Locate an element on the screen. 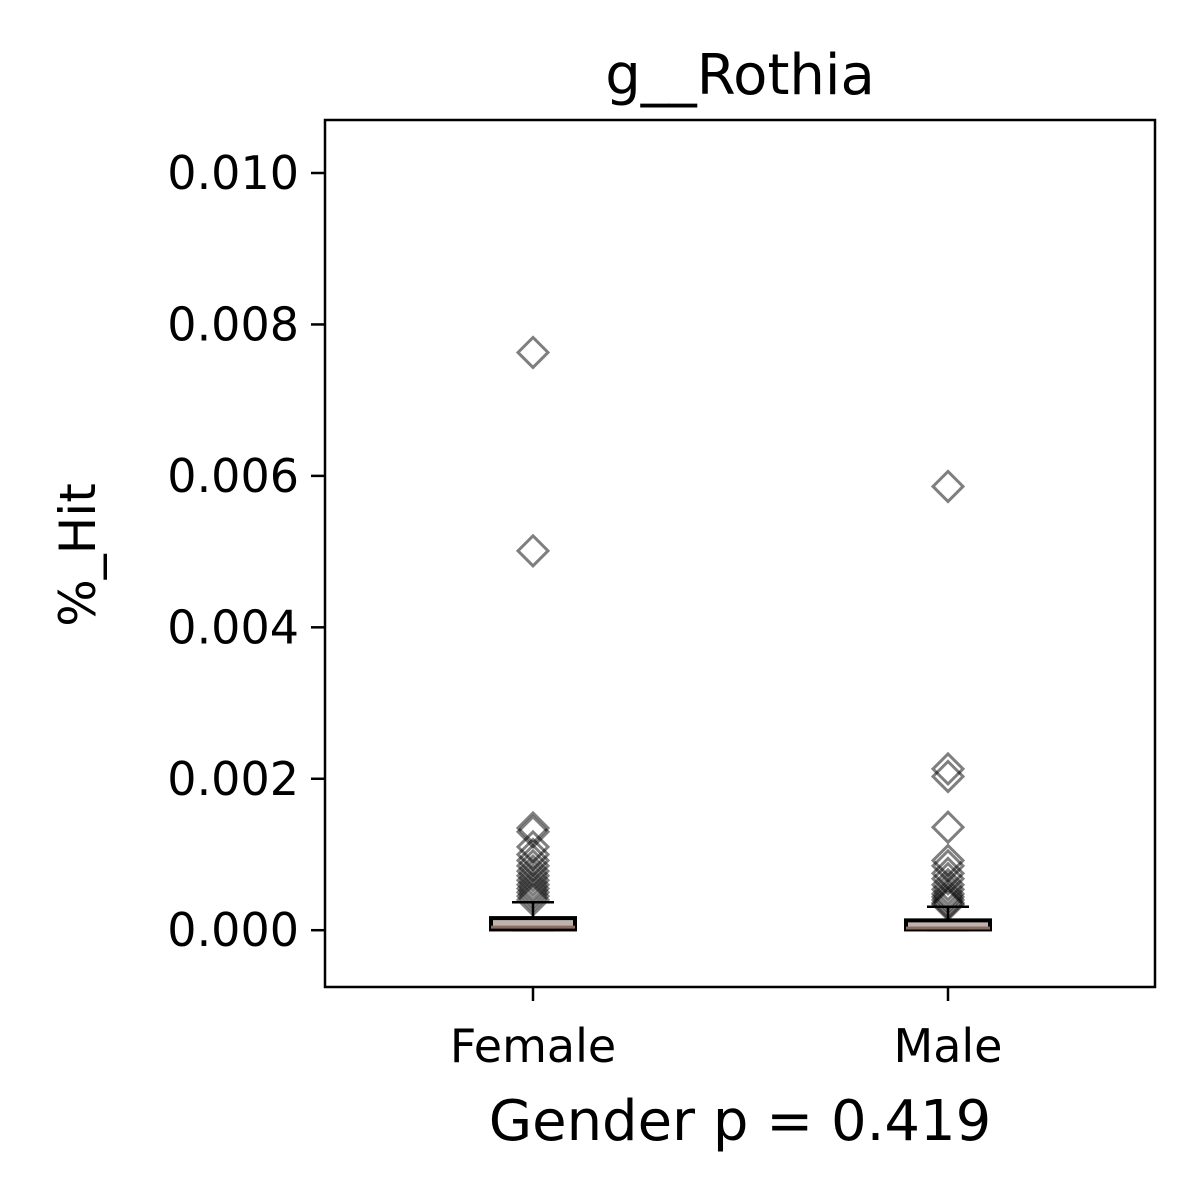 The width and height of the screenshot is (1200, 1200). box is located at coordinates (533, 924).